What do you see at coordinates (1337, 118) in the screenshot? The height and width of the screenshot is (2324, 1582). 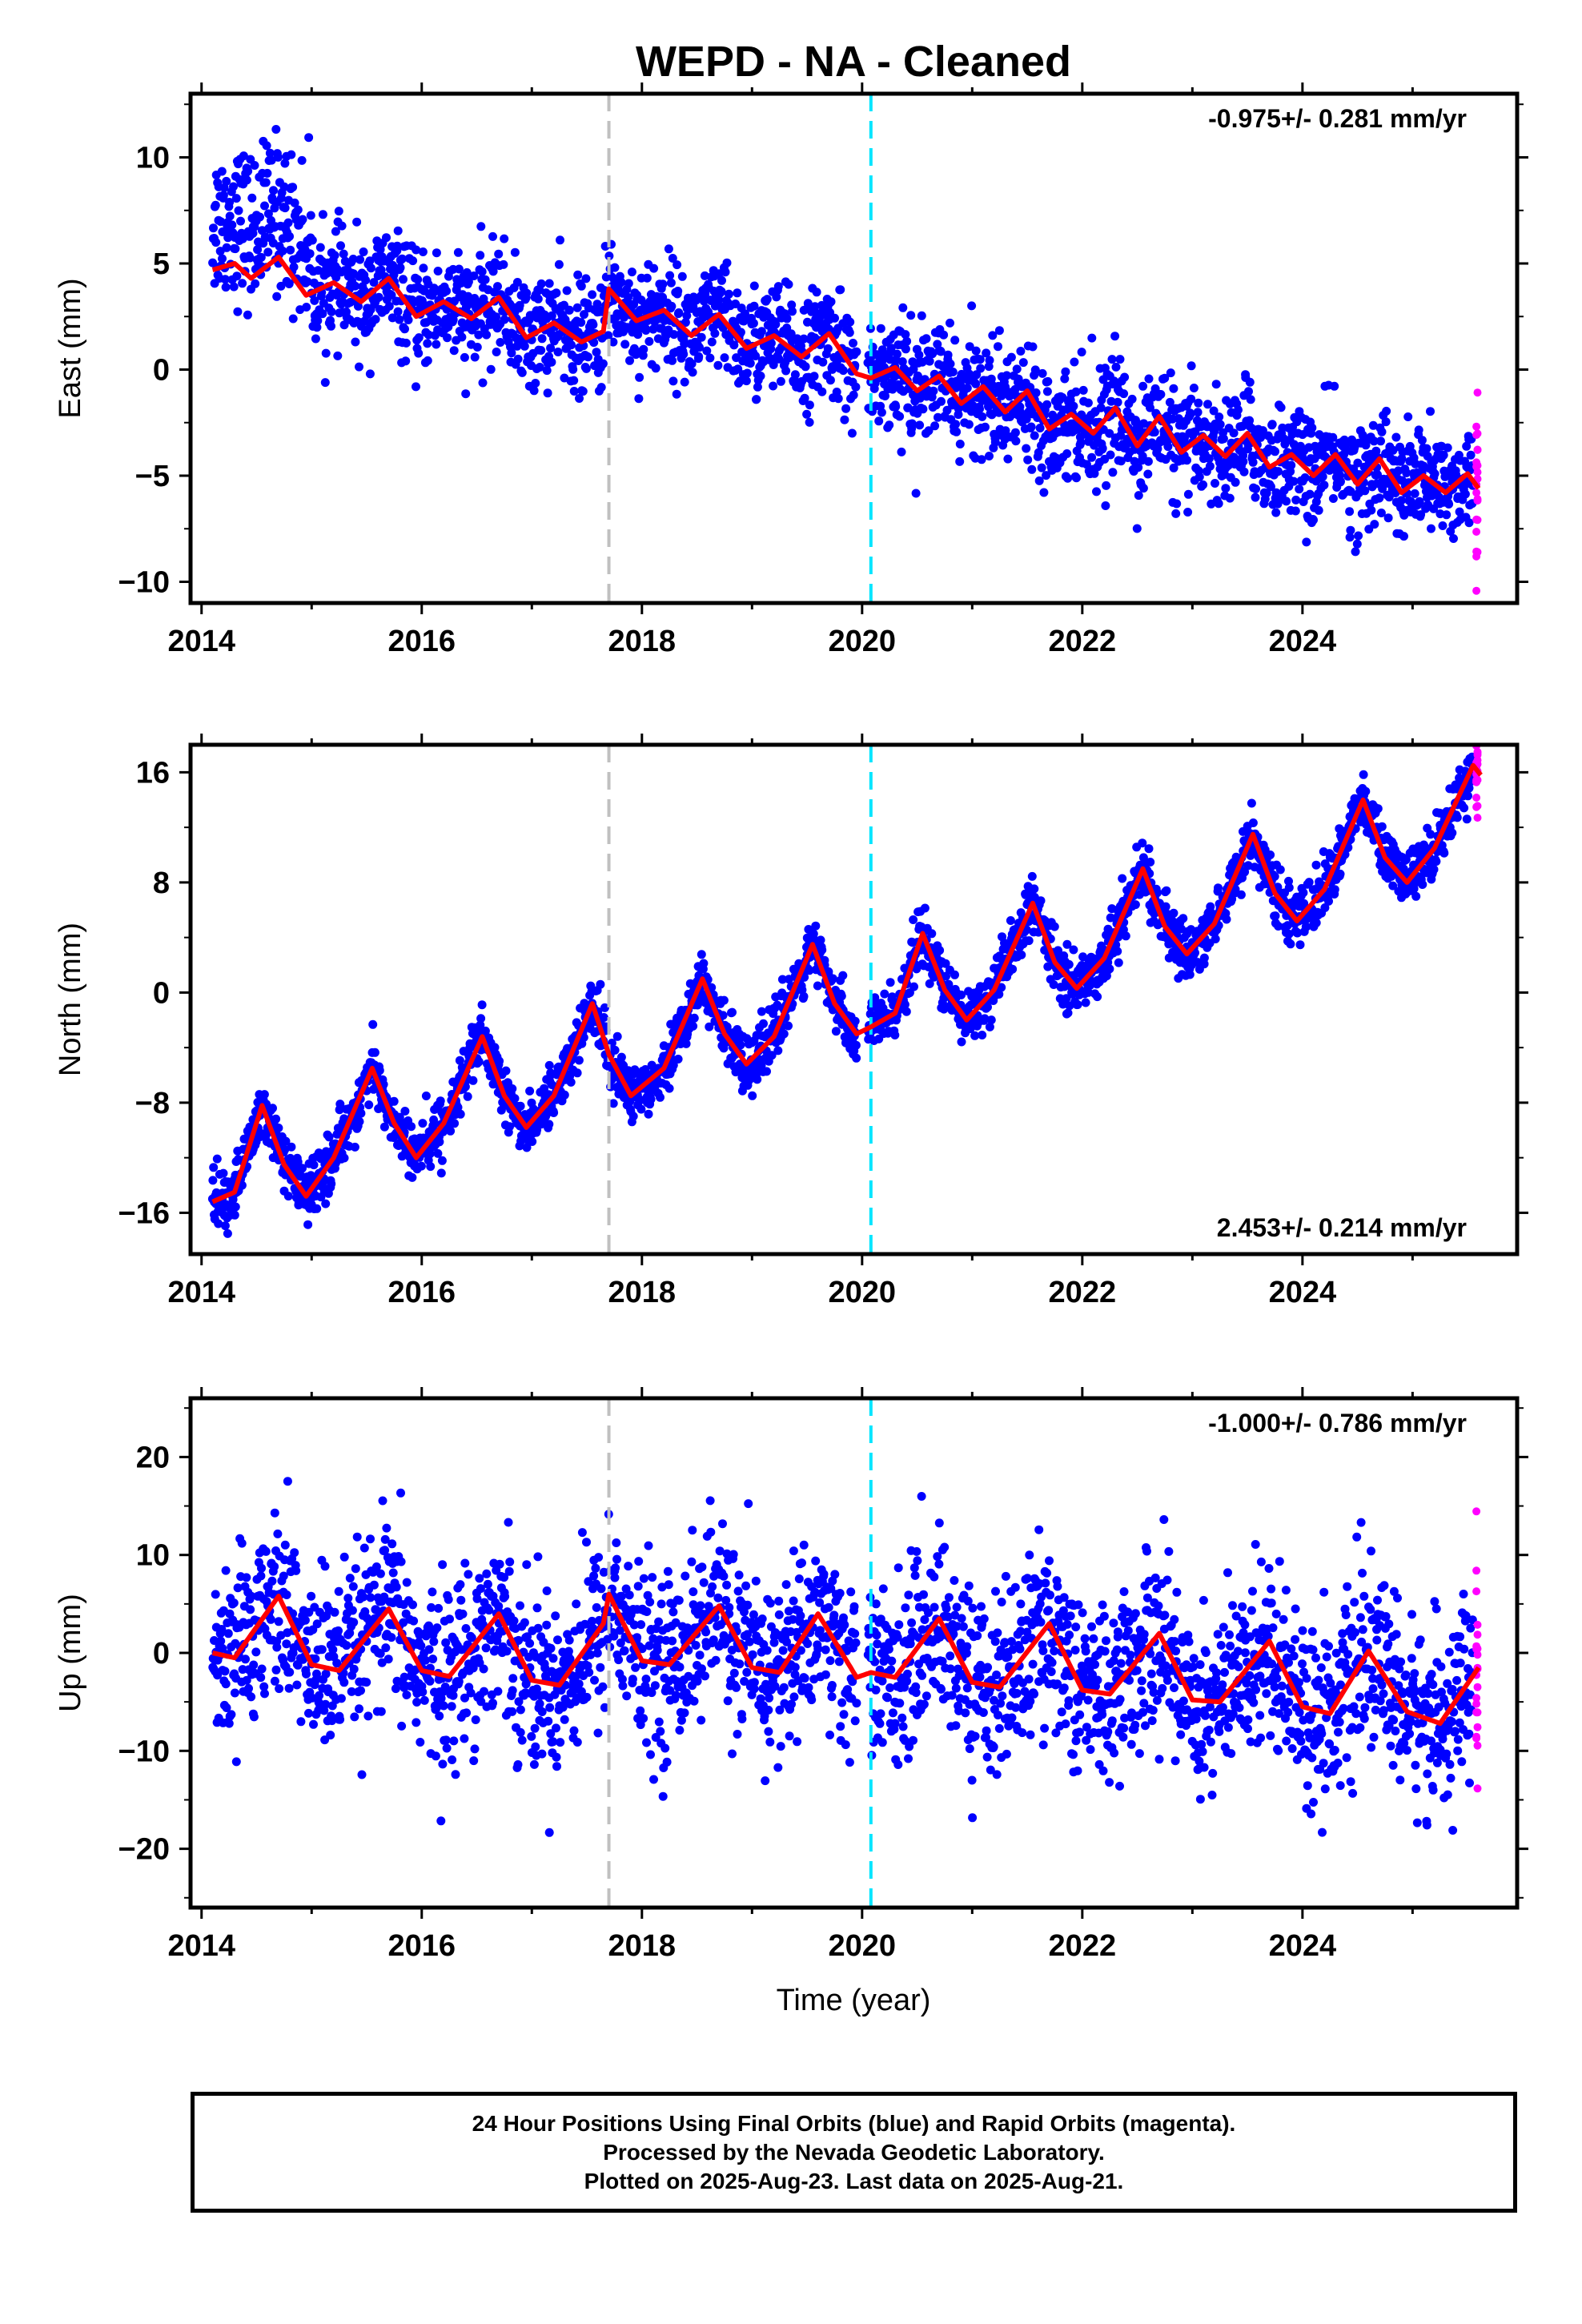 I see `rate-annotation: -0.975+/- 0.281 mm/yr` at bounding box center [1337, 118].